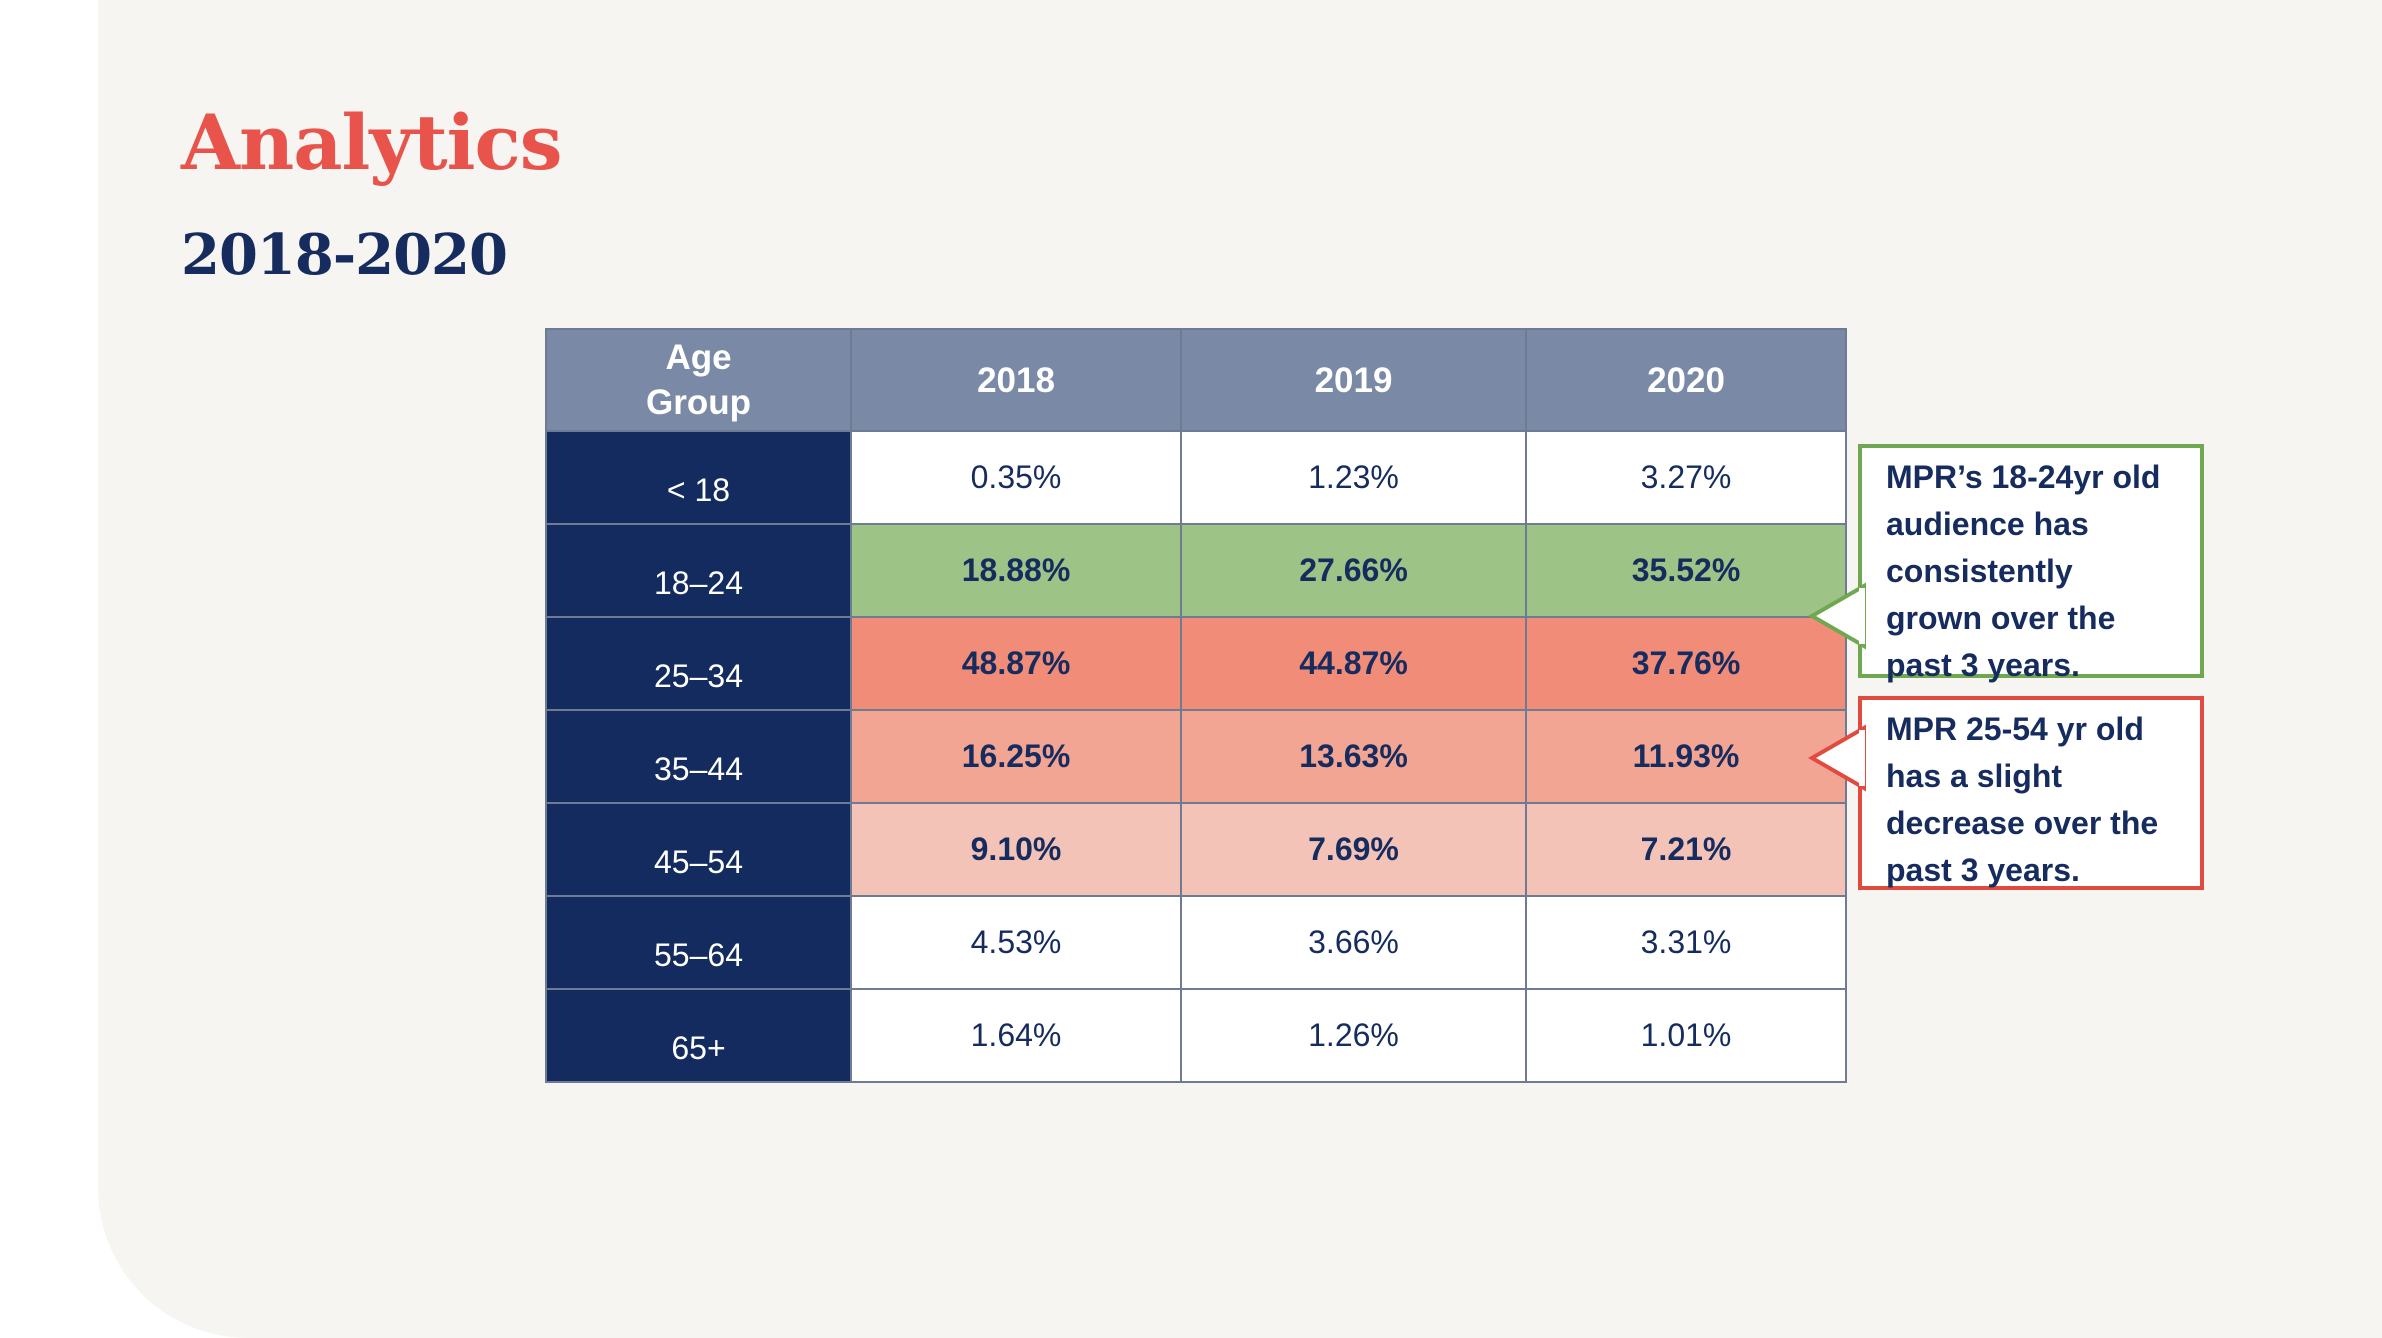 The height and width of the screenshot is (1338, 2382). What do you see at coordinates (698, 942) in the screenshot?
I see `age-group-cell: 55–64` at bounding box center [698, 942].